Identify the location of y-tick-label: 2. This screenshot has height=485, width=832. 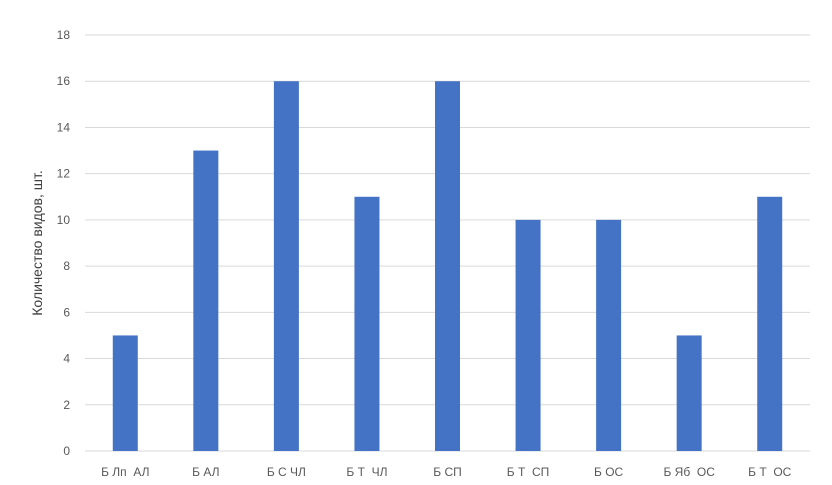
(66, 405).